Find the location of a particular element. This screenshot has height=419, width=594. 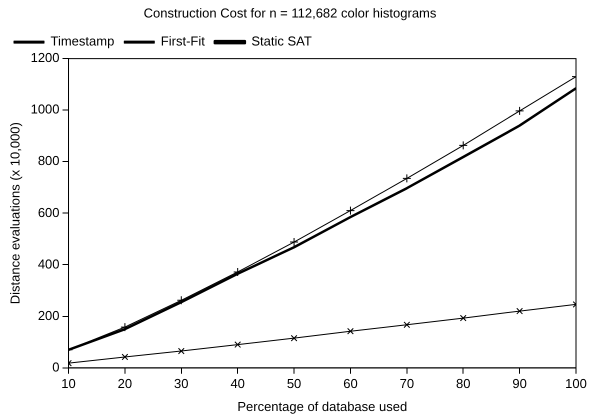

x-tick-label: 90 is located at coordinates (519, 384).